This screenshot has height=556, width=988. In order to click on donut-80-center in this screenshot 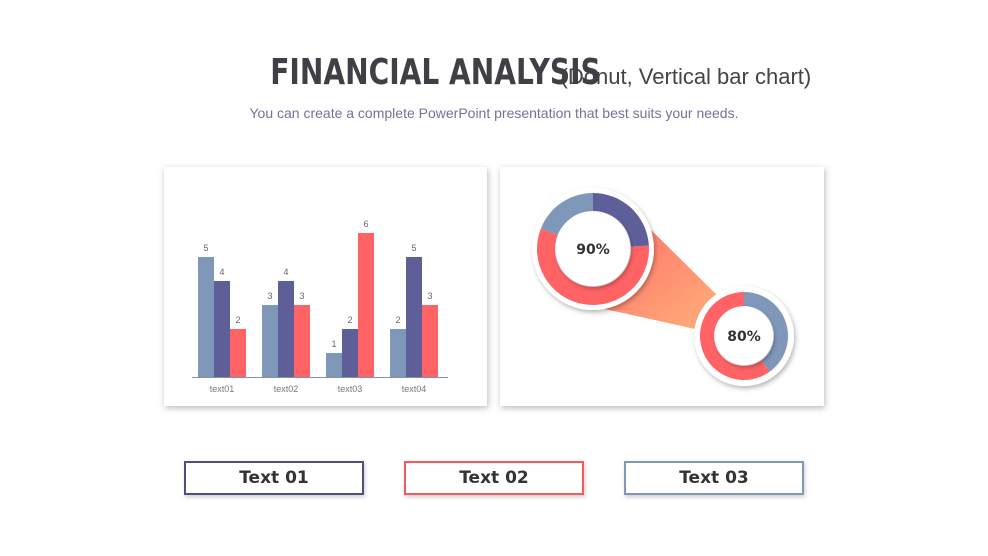, I will do `click(744, 336)`.